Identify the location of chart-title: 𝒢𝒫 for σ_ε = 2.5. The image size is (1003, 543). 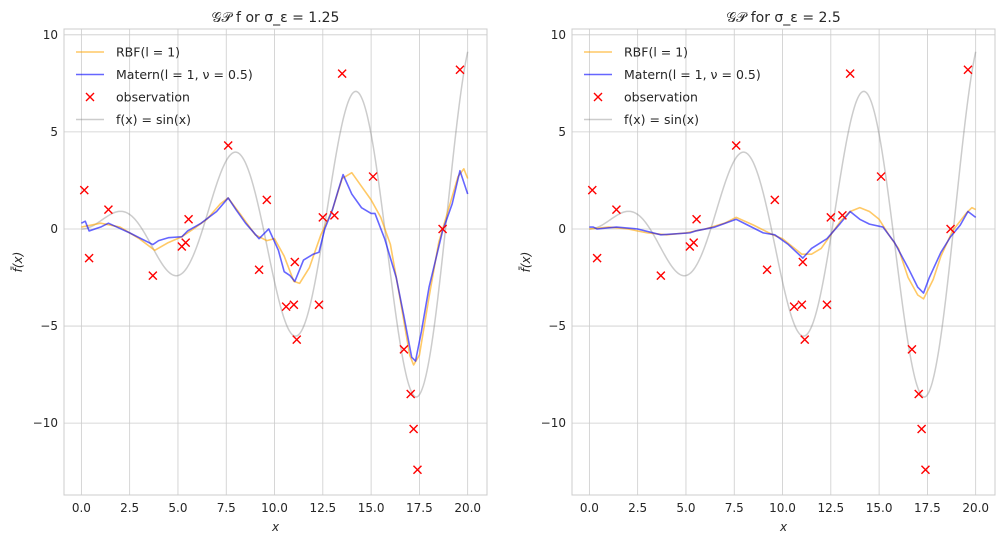
(783, 18).